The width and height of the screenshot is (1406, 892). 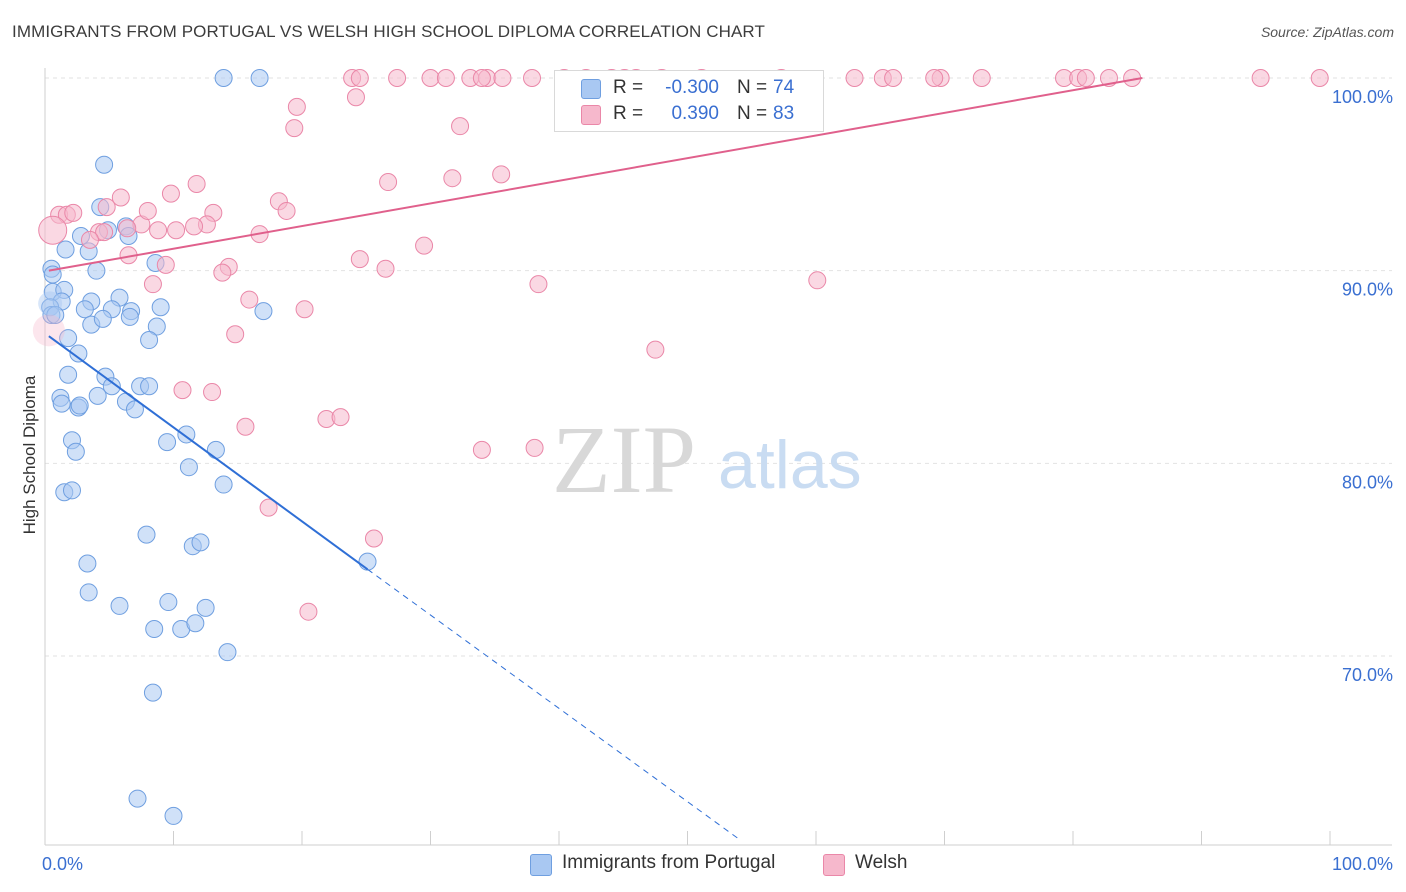 I want to click on portugal-trend-extension, so click(x=553, y=704).